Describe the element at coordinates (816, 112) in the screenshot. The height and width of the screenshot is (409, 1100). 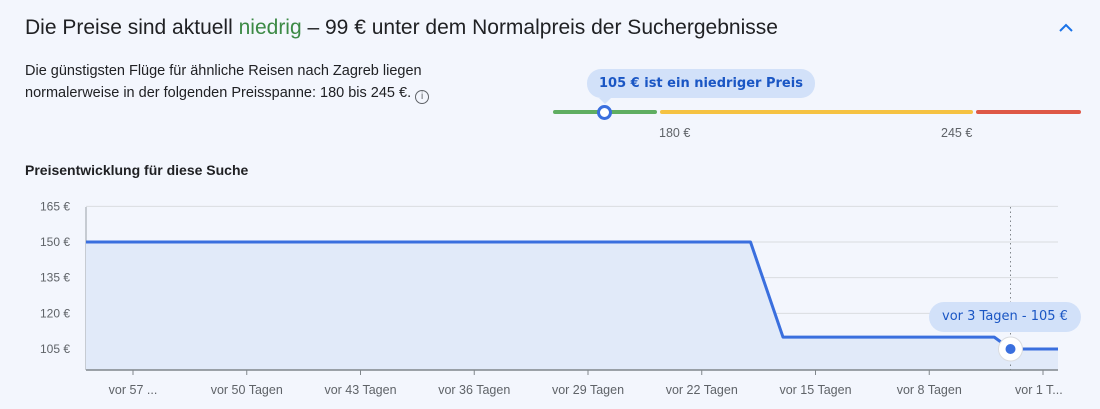
I see `typical-price-segment` at that location.